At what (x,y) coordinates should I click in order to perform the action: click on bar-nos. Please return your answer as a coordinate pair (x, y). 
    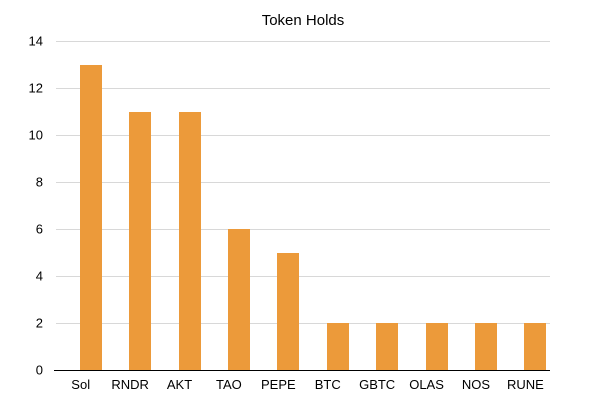
    Looking at the image, I should click on (485, 346).